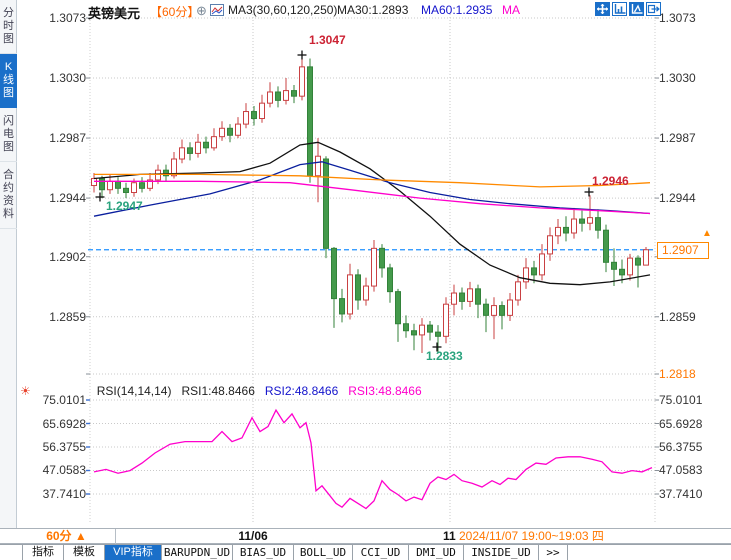 This screenshot has width=731, height=560. Describe the element at coordinates (301, 391) in the screenshot. I see `rsi2-value: RSI2:48.8466` at that location.